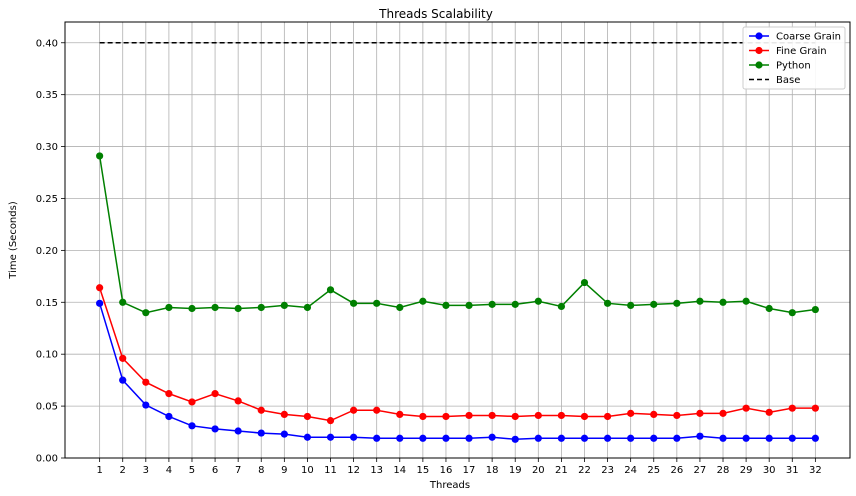 This screenshot has width=856, height=496. What do you see at coordinates (792, 470) in the screenshot?
I see `x-tick-label: 31` at bounding box center [792, 470].